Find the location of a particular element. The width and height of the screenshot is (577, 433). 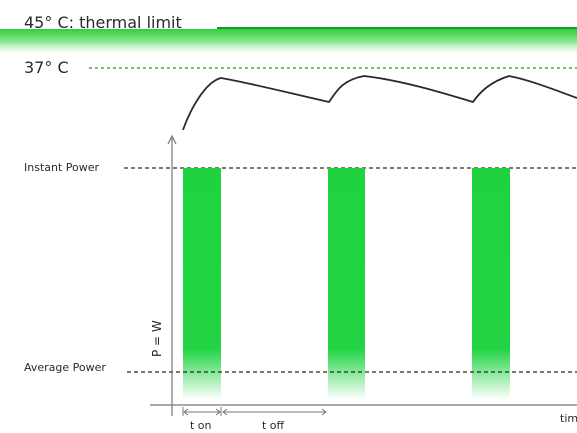

temperature-curve is located at coordinates (379, 103).